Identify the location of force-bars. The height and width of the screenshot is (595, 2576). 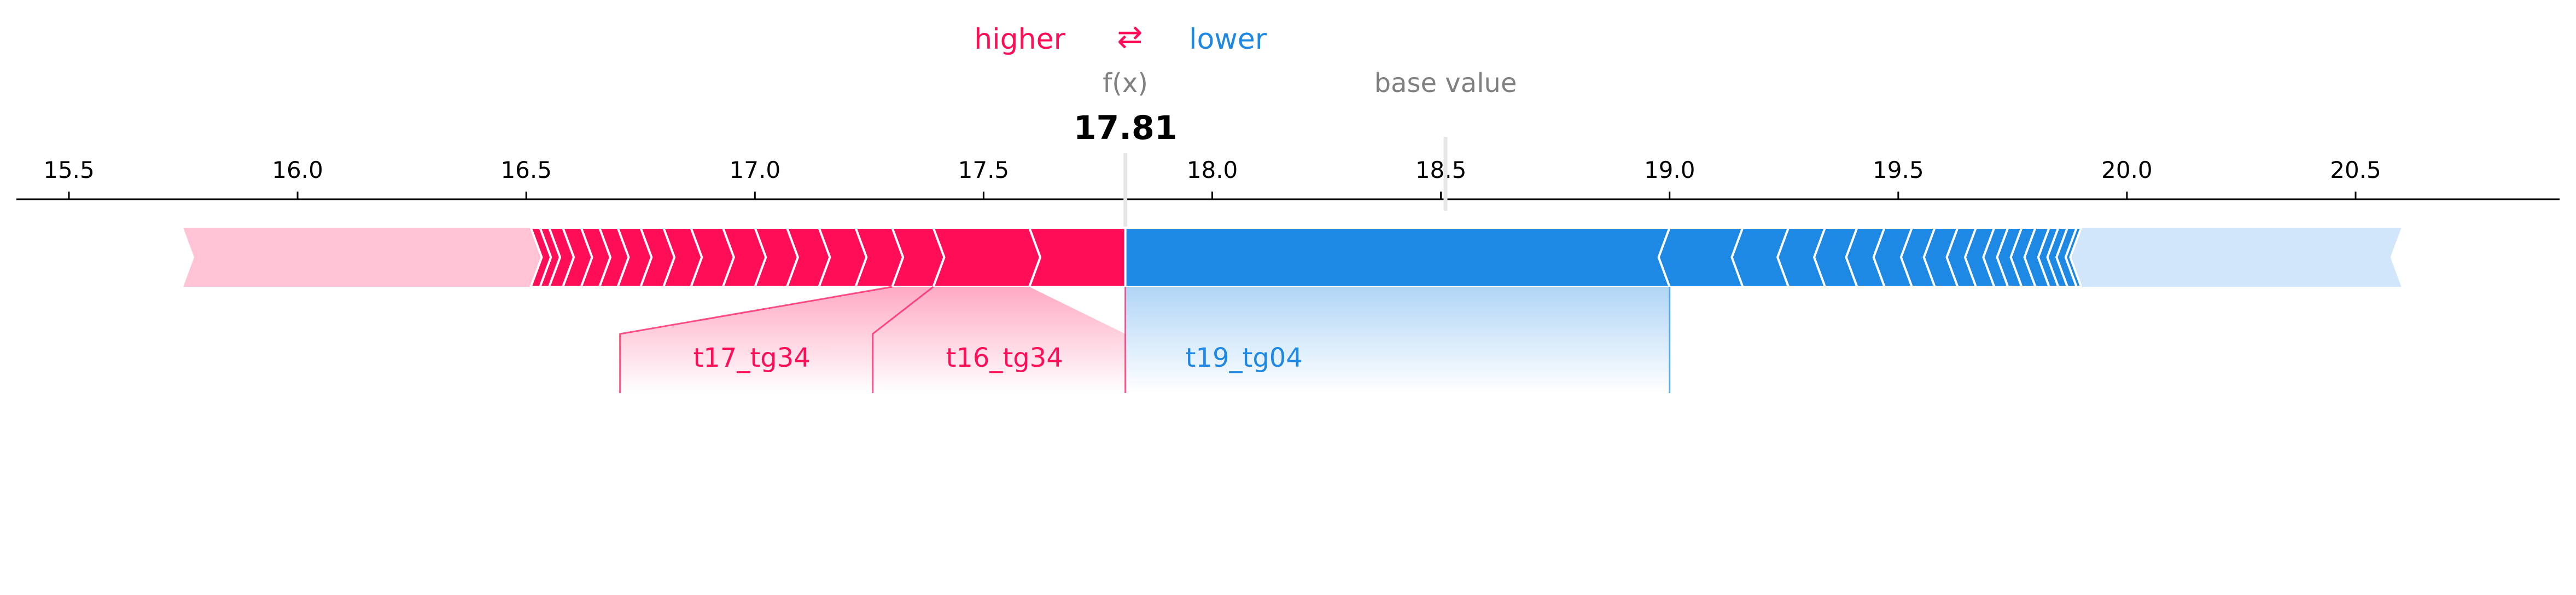
(1293, 257).